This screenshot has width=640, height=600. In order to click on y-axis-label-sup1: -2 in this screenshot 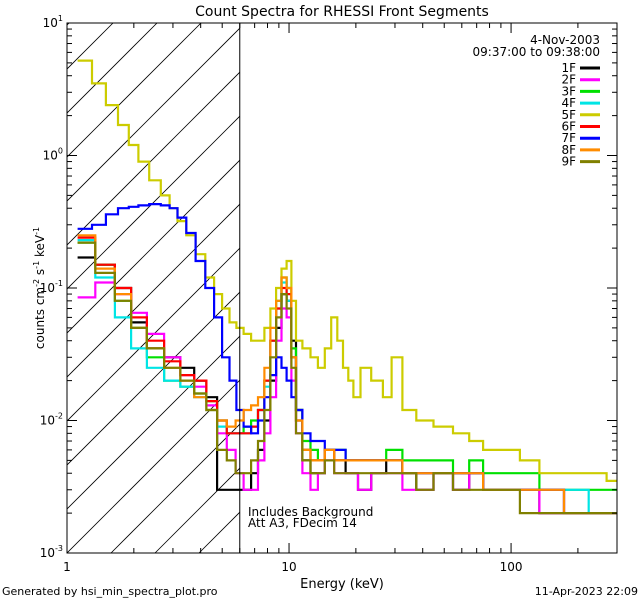, I will do `click(36, 283)`.